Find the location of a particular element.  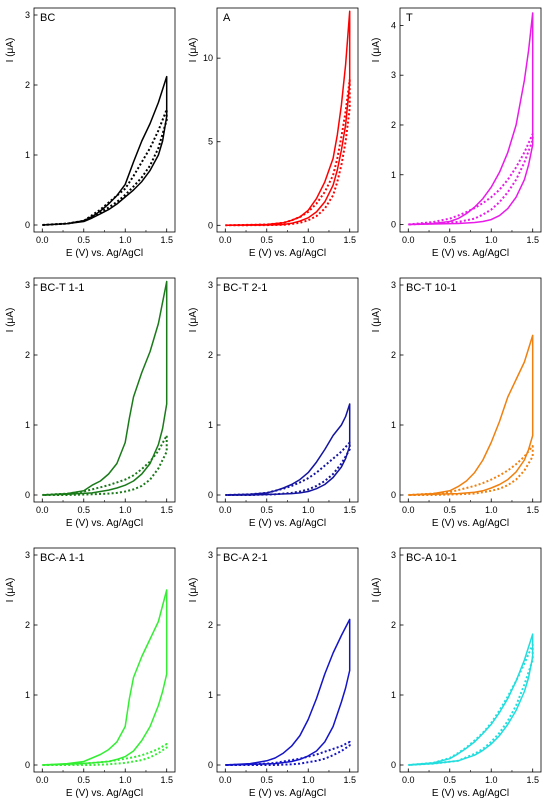

y-tick-label: 10 is located at coordinates (208, 58).